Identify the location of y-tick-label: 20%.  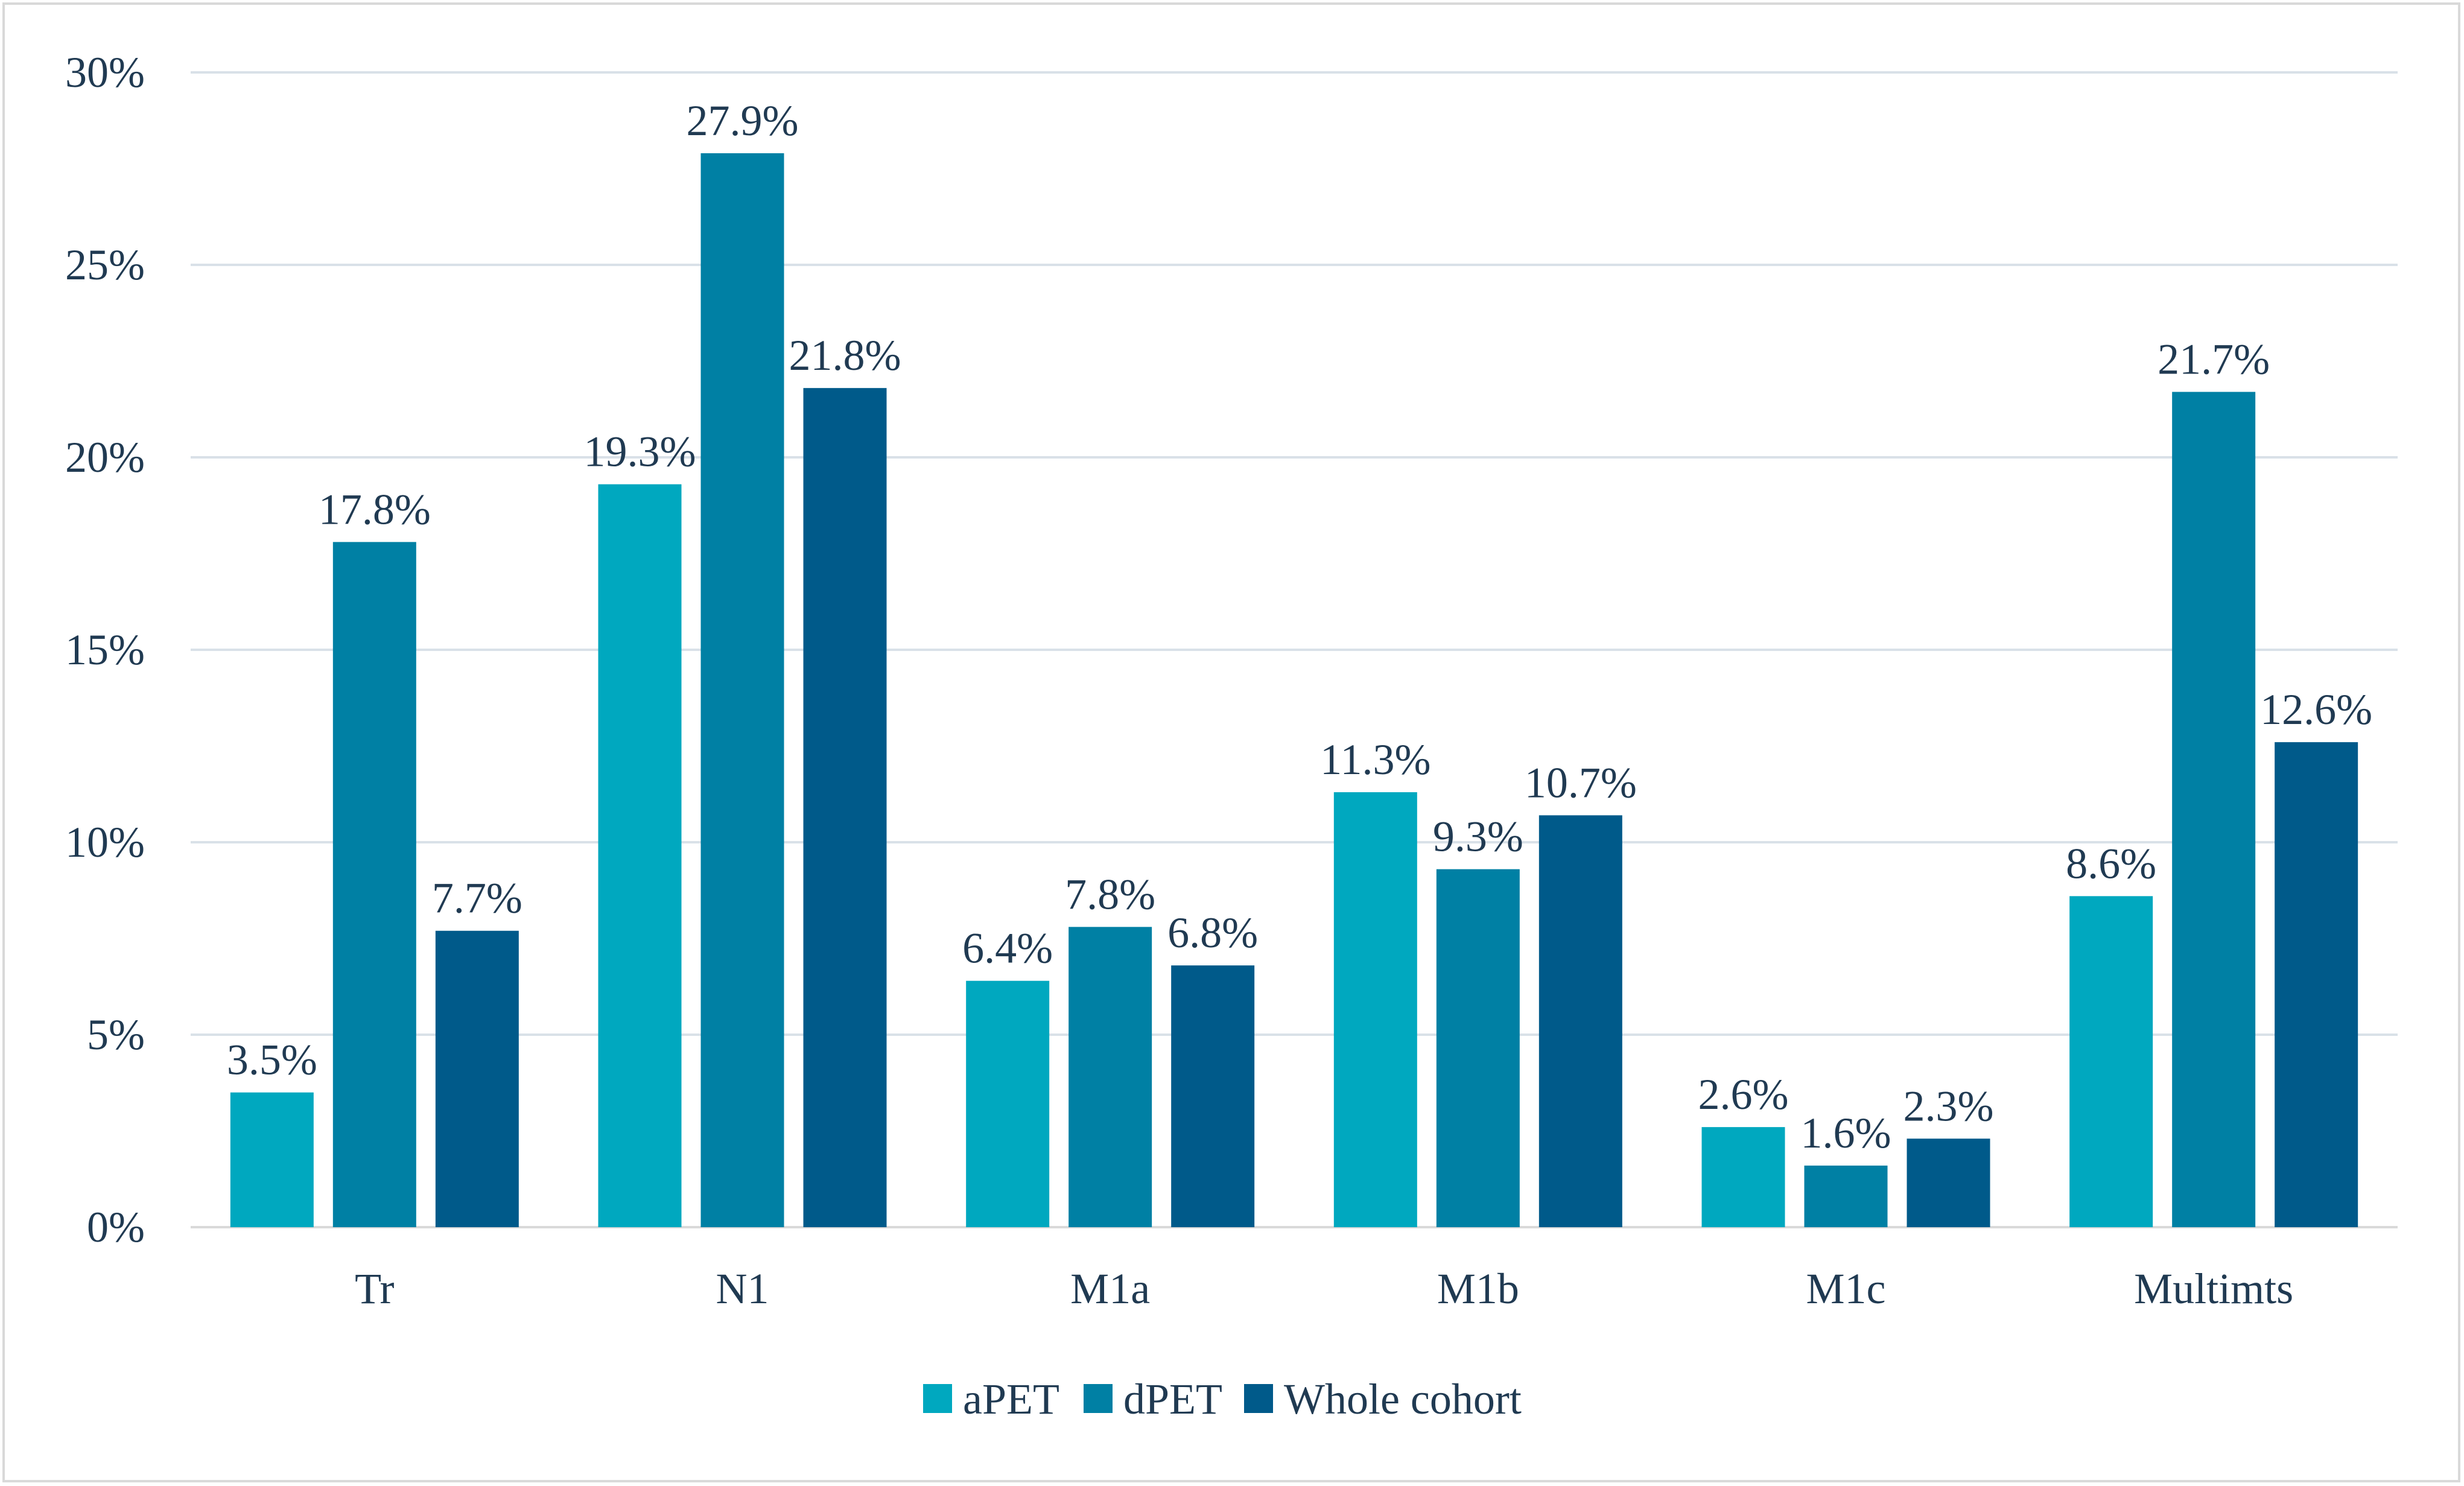
(105, 457).